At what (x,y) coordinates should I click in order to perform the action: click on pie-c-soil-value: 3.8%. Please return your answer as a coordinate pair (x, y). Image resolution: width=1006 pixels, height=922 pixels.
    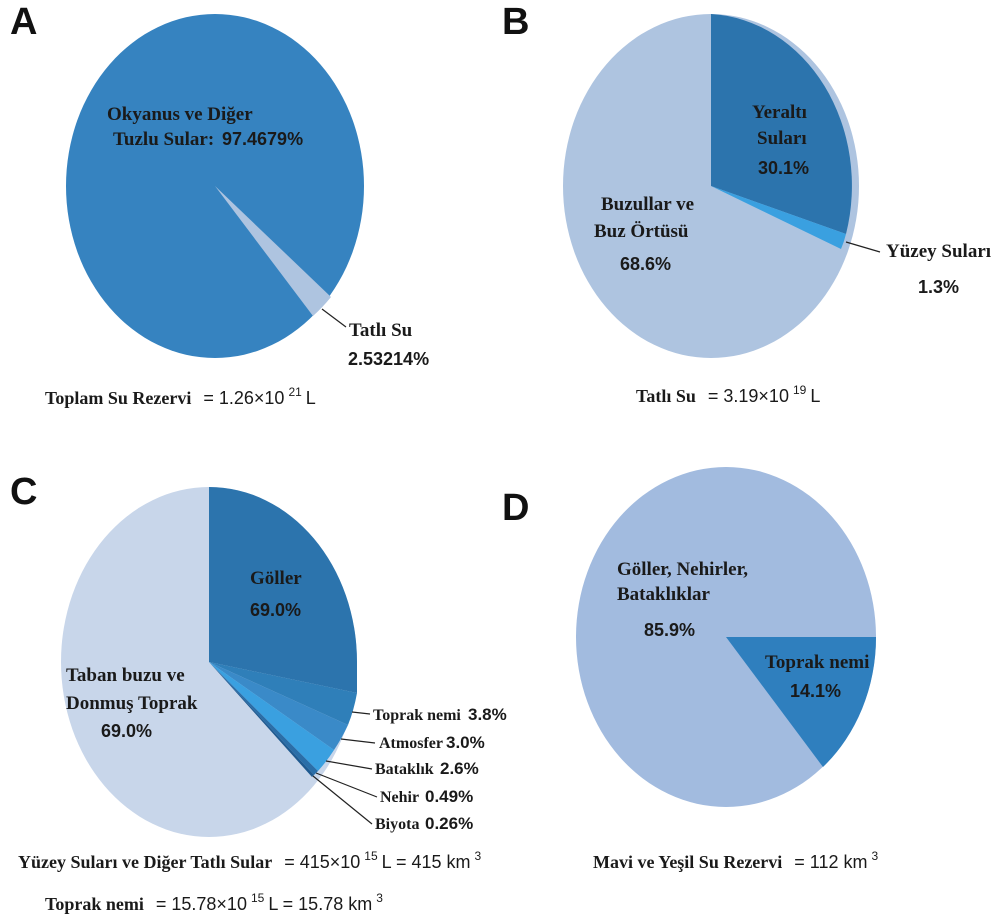
    Looking at the image, I should click on (487, 714).